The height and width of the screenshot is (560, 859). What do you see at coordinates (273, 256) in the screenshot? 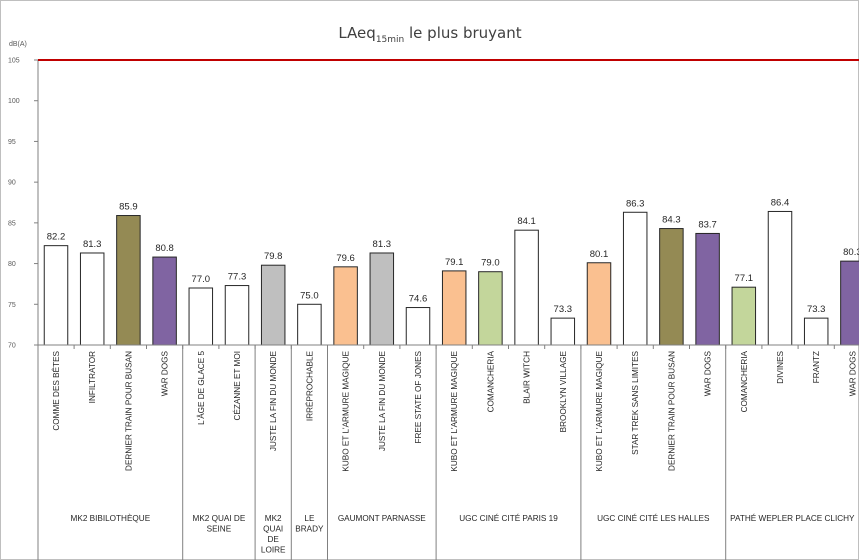
I see `data-label: 79.8` at bounding box center [273, 256].